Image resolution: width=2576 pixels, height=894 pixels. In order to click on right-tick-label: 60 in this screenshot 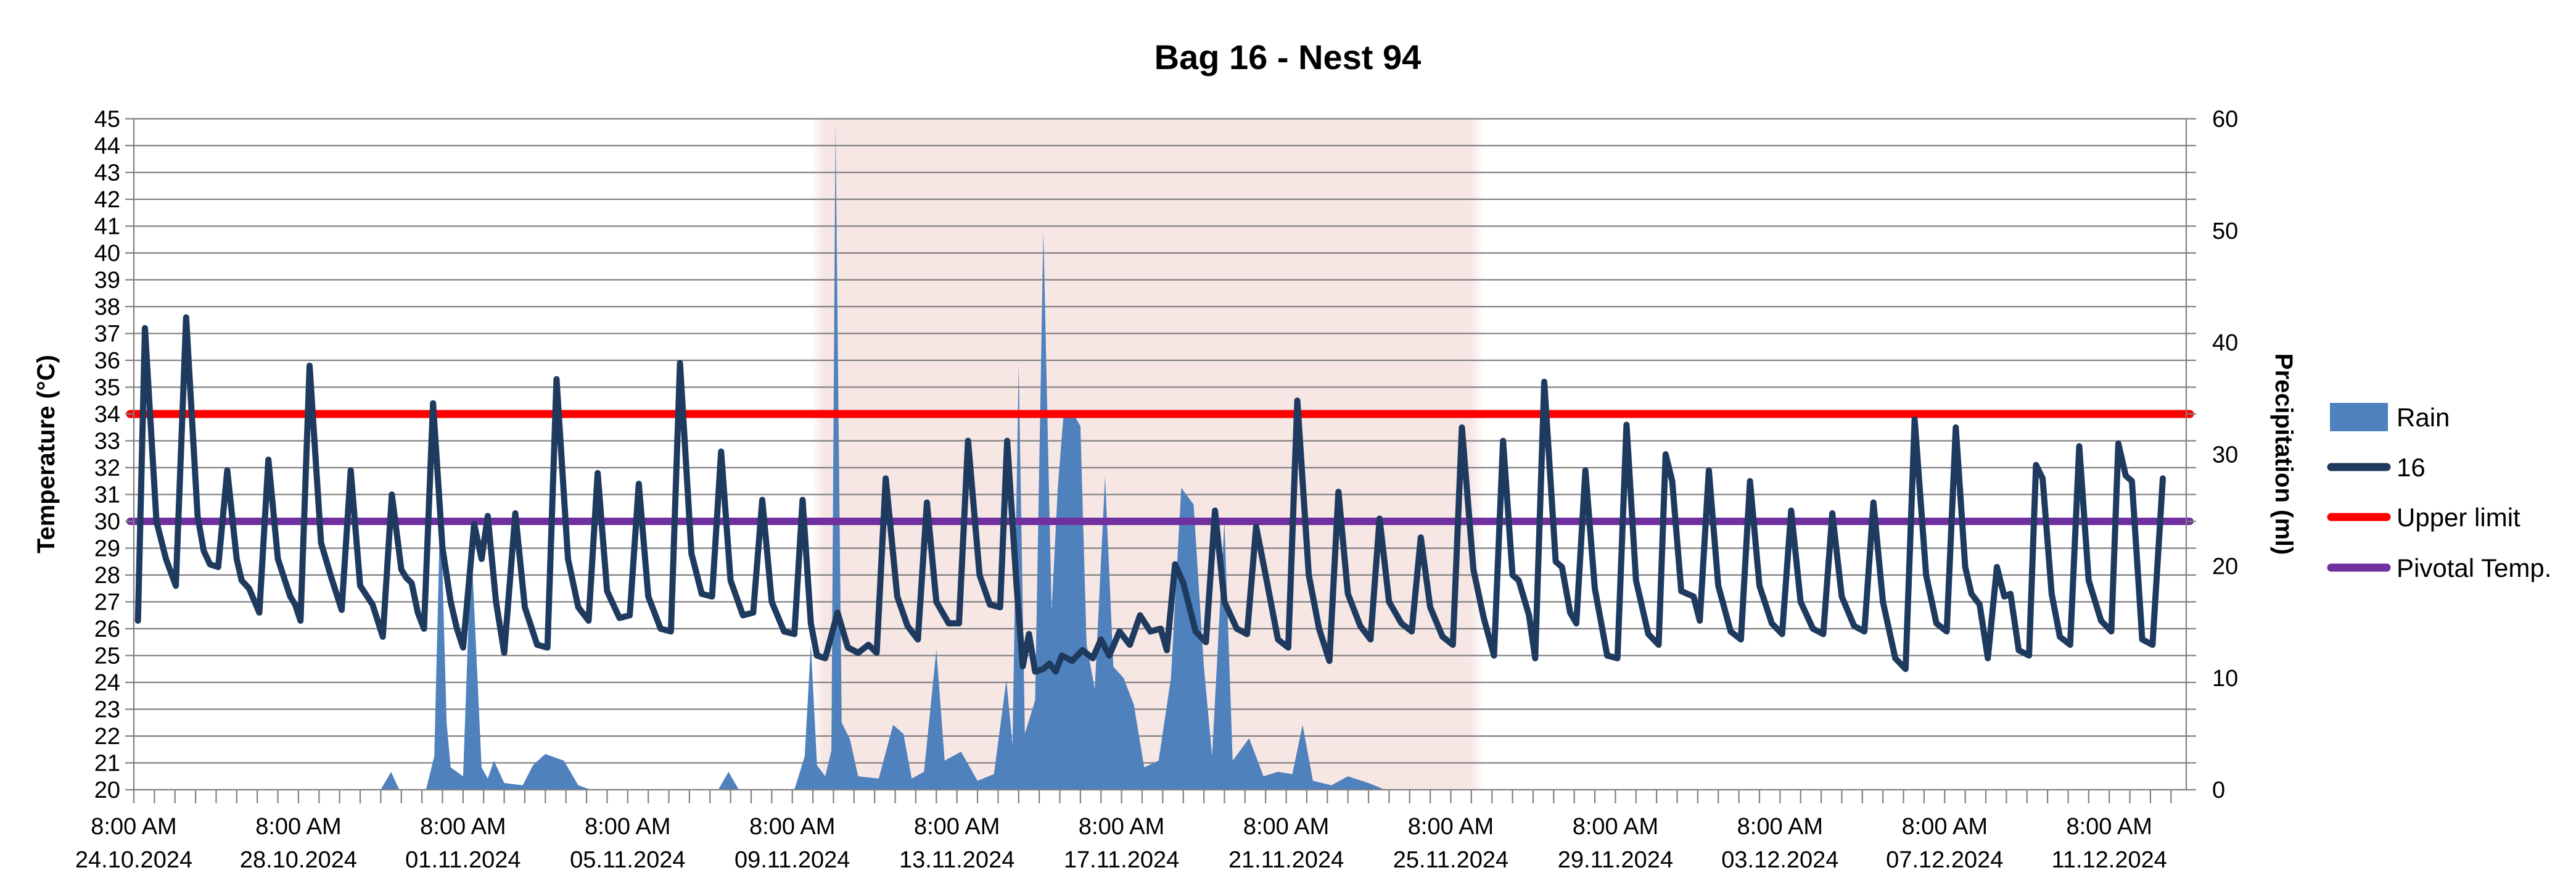, I will do `click(2225, 120)`.